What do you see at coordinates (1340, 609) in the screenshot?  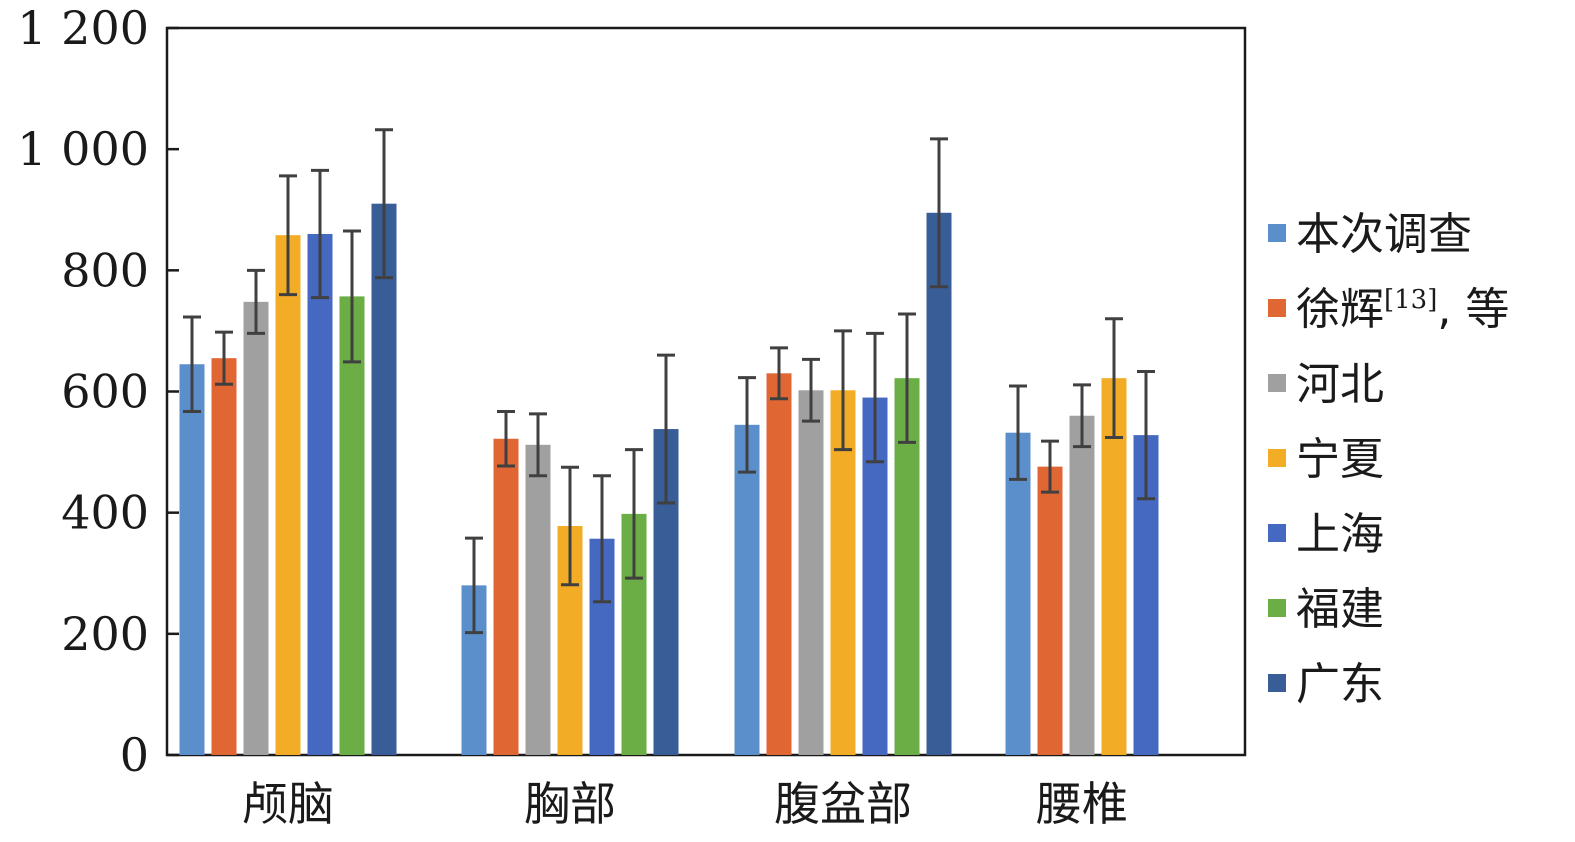 I see `legend-label: 福建` at bounding box center [1340, 609].